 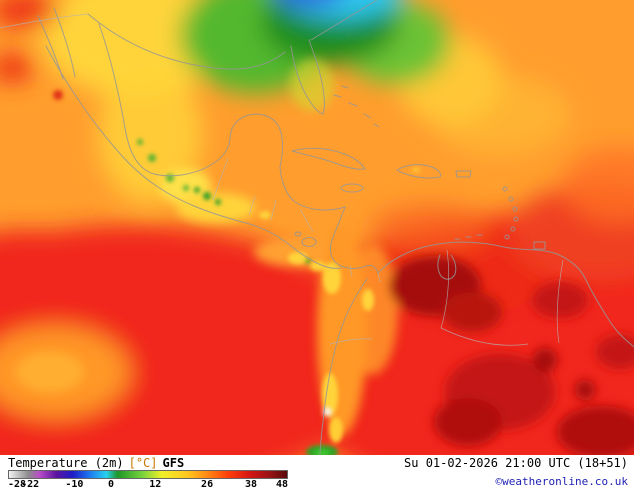 I want to click on scale-label: 0, so click(x=111, y=484).